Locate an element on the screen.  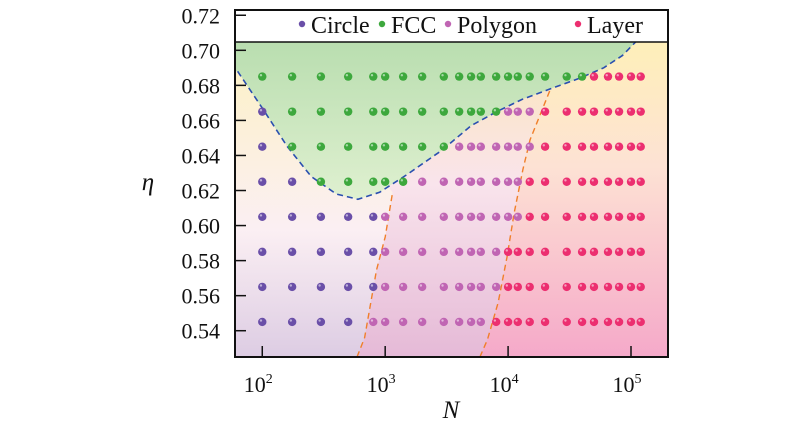
legend-label-fcc: FCC is located at coordinates (413, 26).